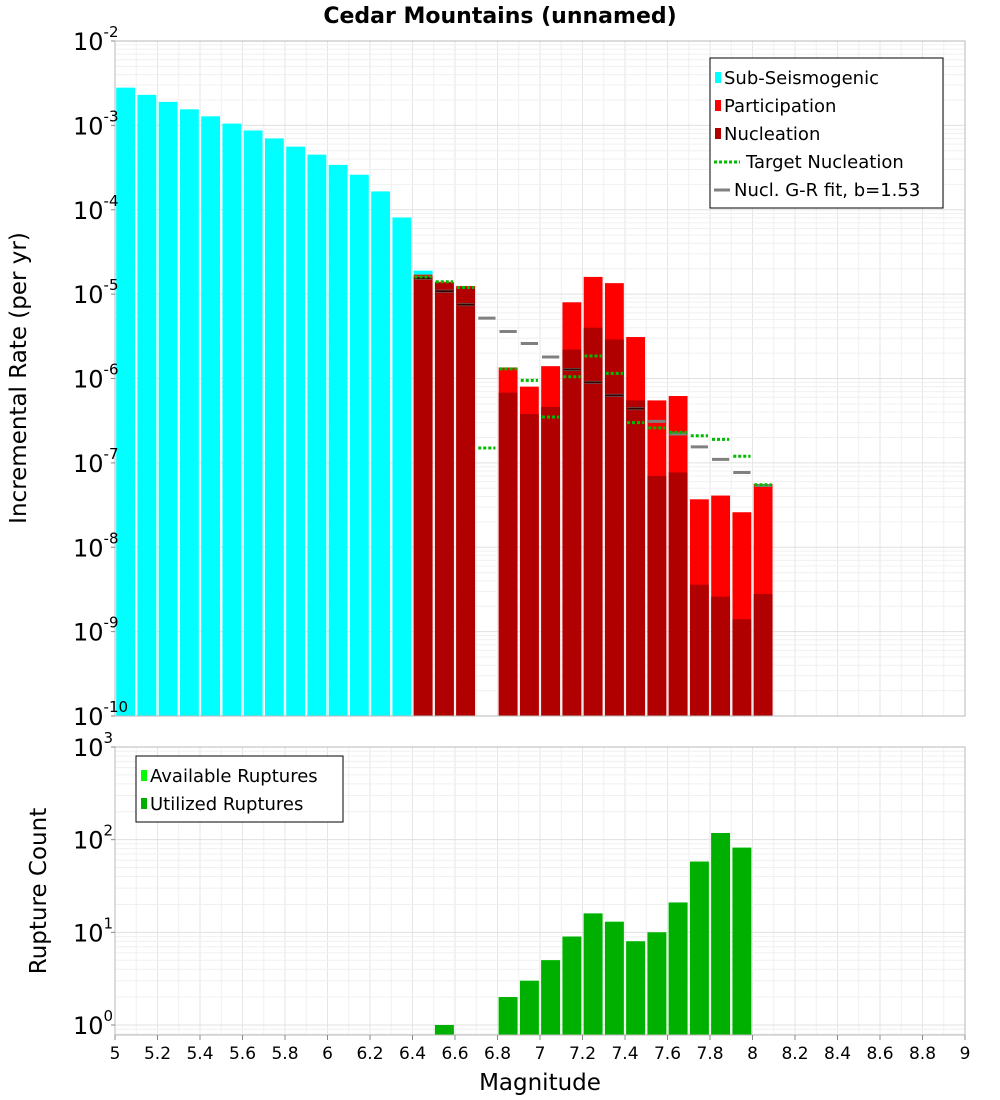 This screenshot has height=1100, width=1000. I want to click on y-tick-label: 10⁻², so click(96, 39).